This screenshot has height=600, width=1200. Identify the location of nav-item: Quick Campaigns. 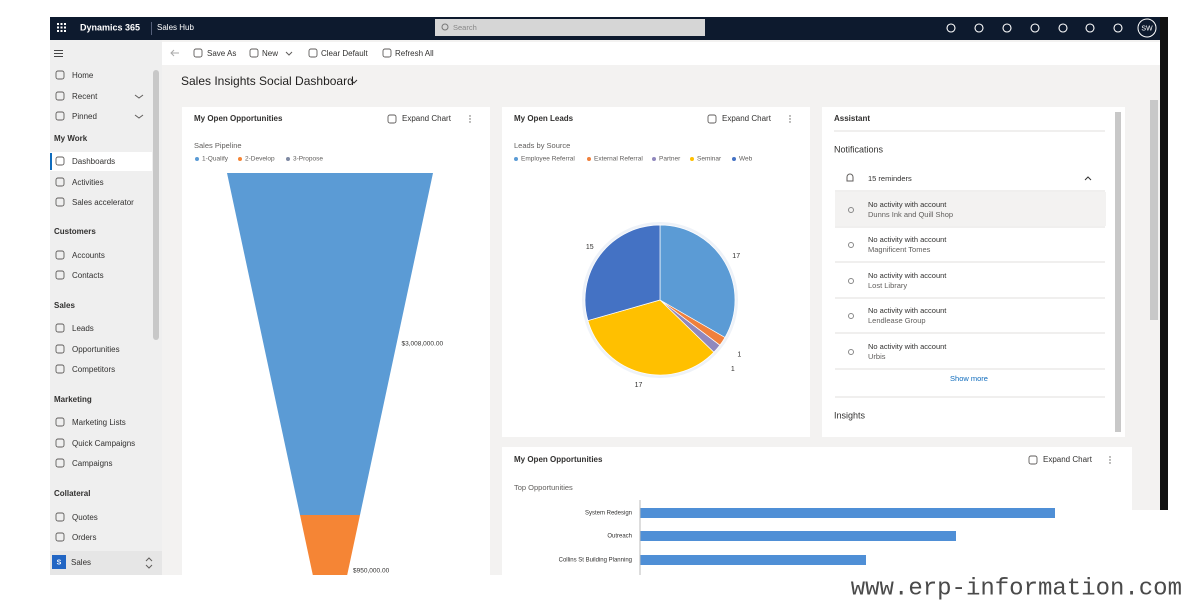
(103, 443).